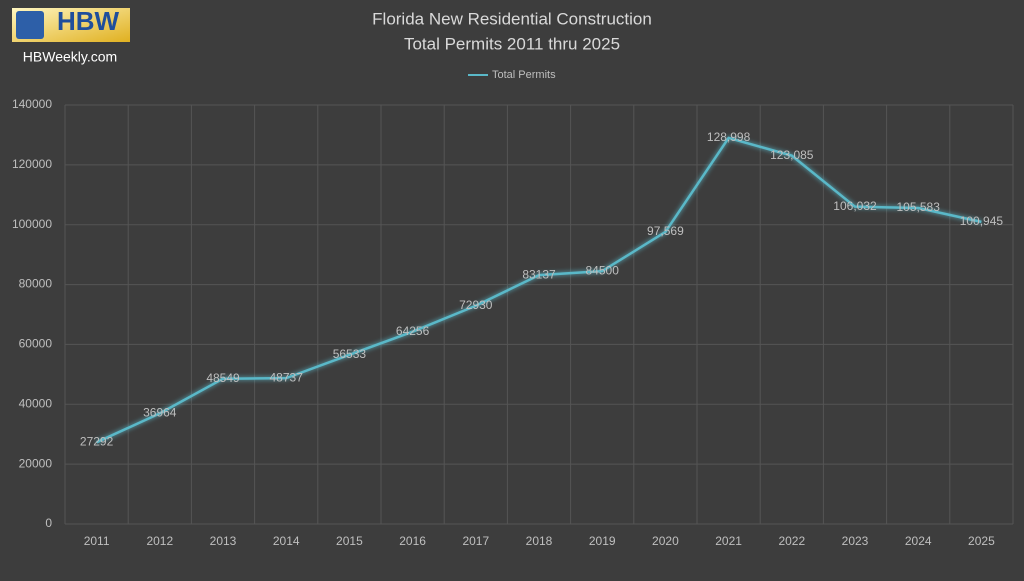  I want to click on logo-icon, so click(30, 25).